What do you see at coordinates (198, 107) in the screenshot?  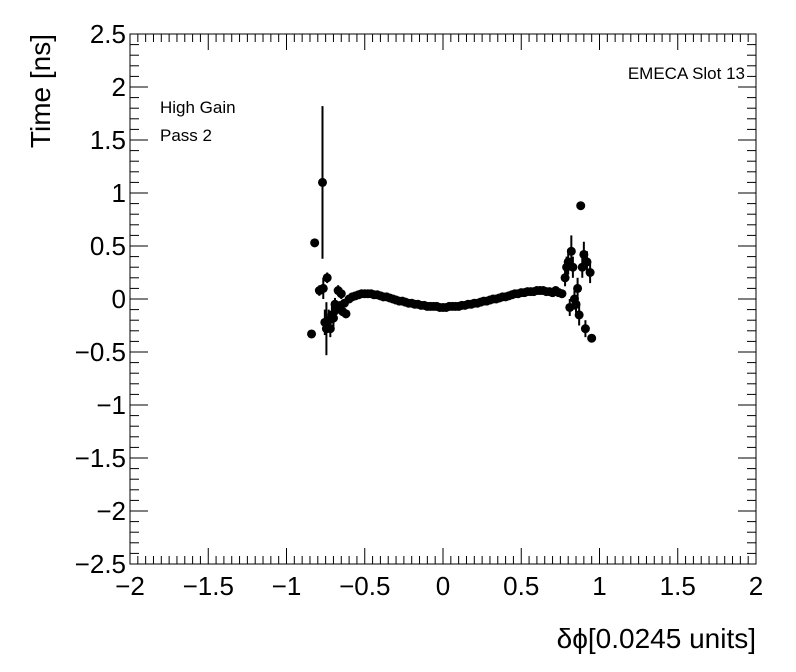 I see `gain-annotation: High Gain` at bounding box center [198, 107].